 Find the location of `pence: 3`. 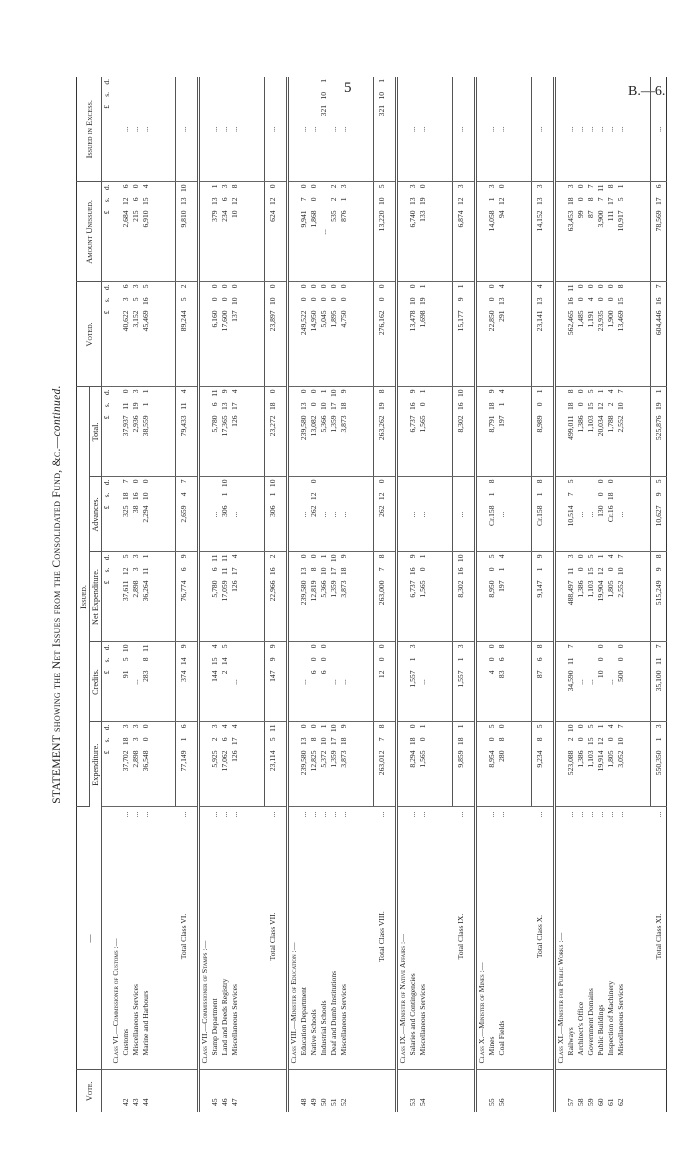

pence: 3 is located at coordinates (412, 186).